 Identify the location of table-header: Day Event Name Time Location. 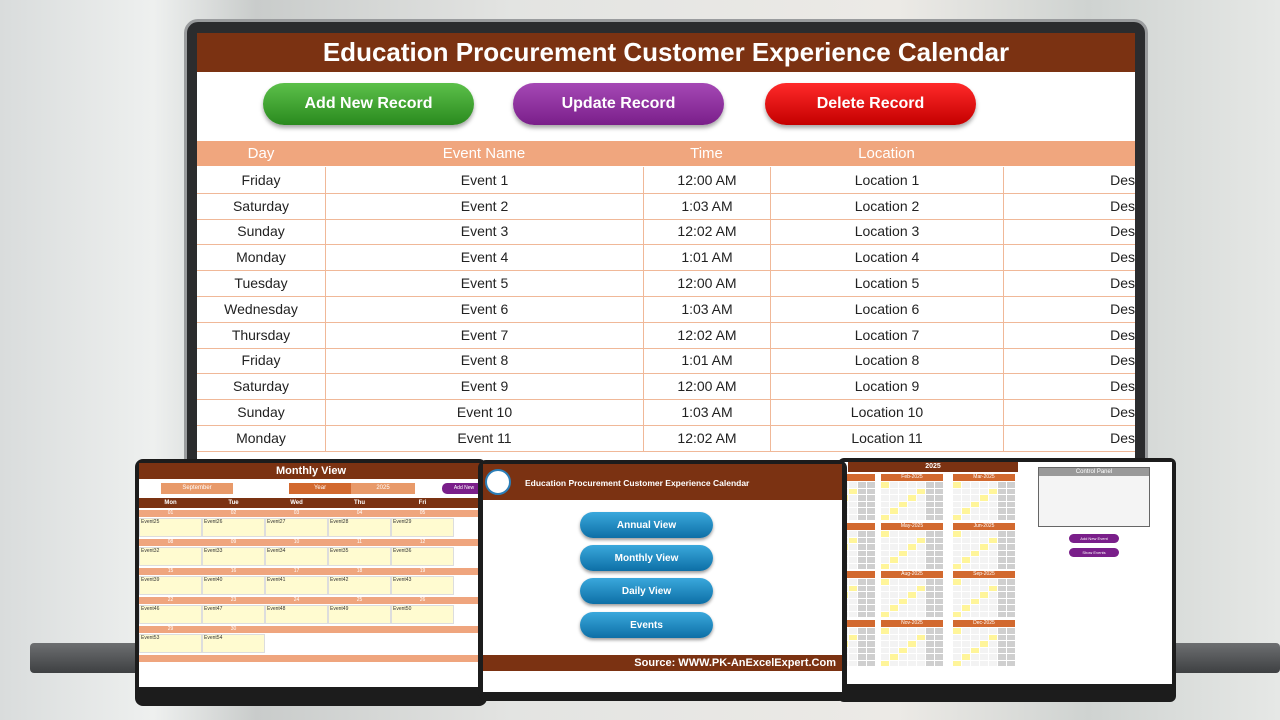
(666, 153).